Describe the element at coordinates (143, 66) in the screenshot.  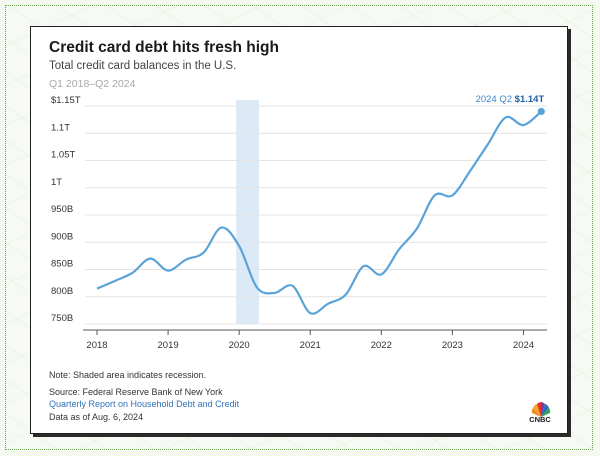
I see `chart-subtitle: Total credit card balances in the U.S.` at that location.